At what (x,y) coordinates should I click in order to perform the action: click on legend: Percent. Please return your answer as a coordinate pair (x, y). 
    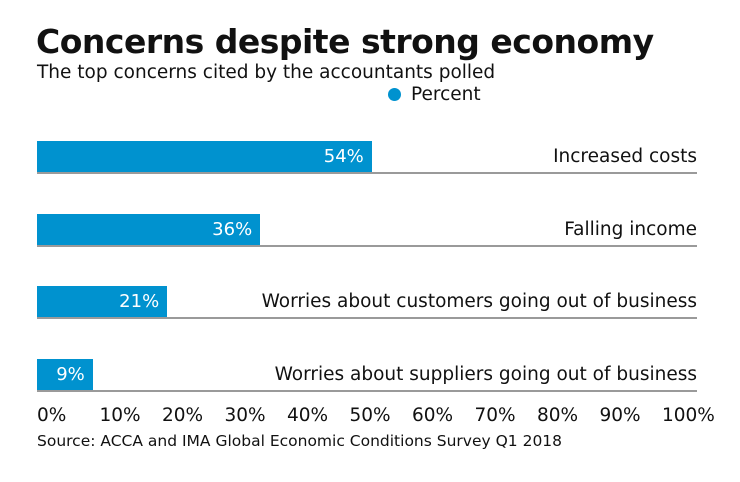
    Looking at the image, I should click on (434, 94).